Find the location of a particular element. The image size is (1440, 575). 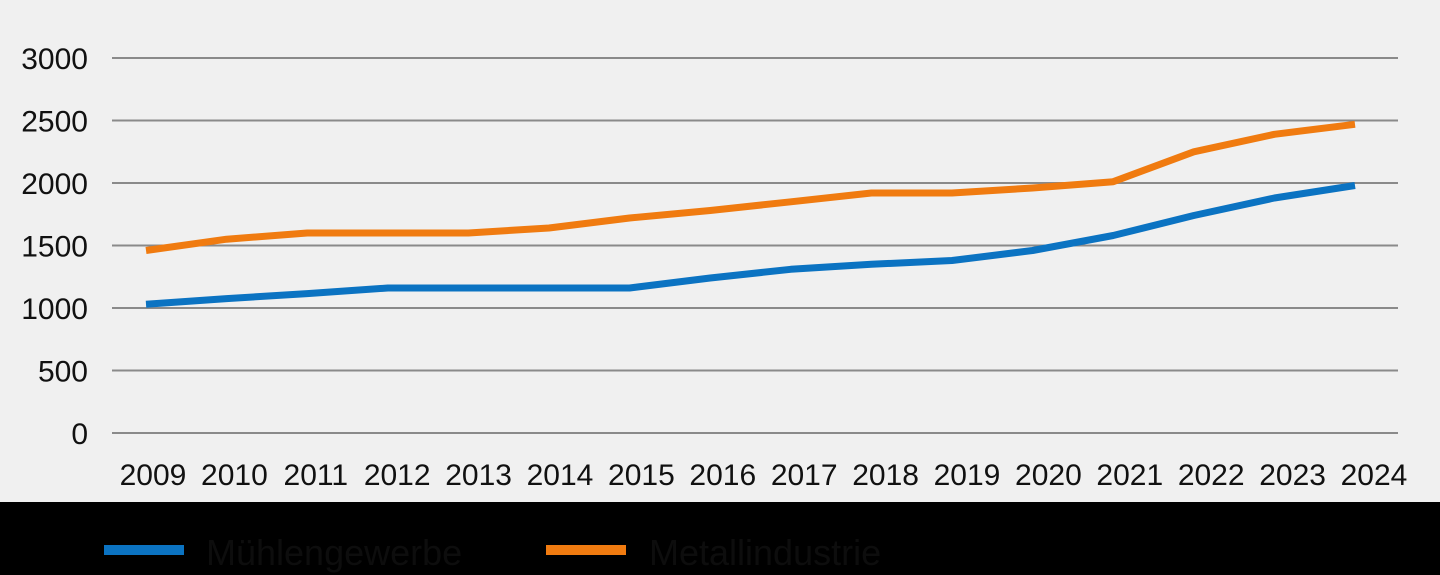

x-tick-label: 2022 is located at coordinates (1211, 475).